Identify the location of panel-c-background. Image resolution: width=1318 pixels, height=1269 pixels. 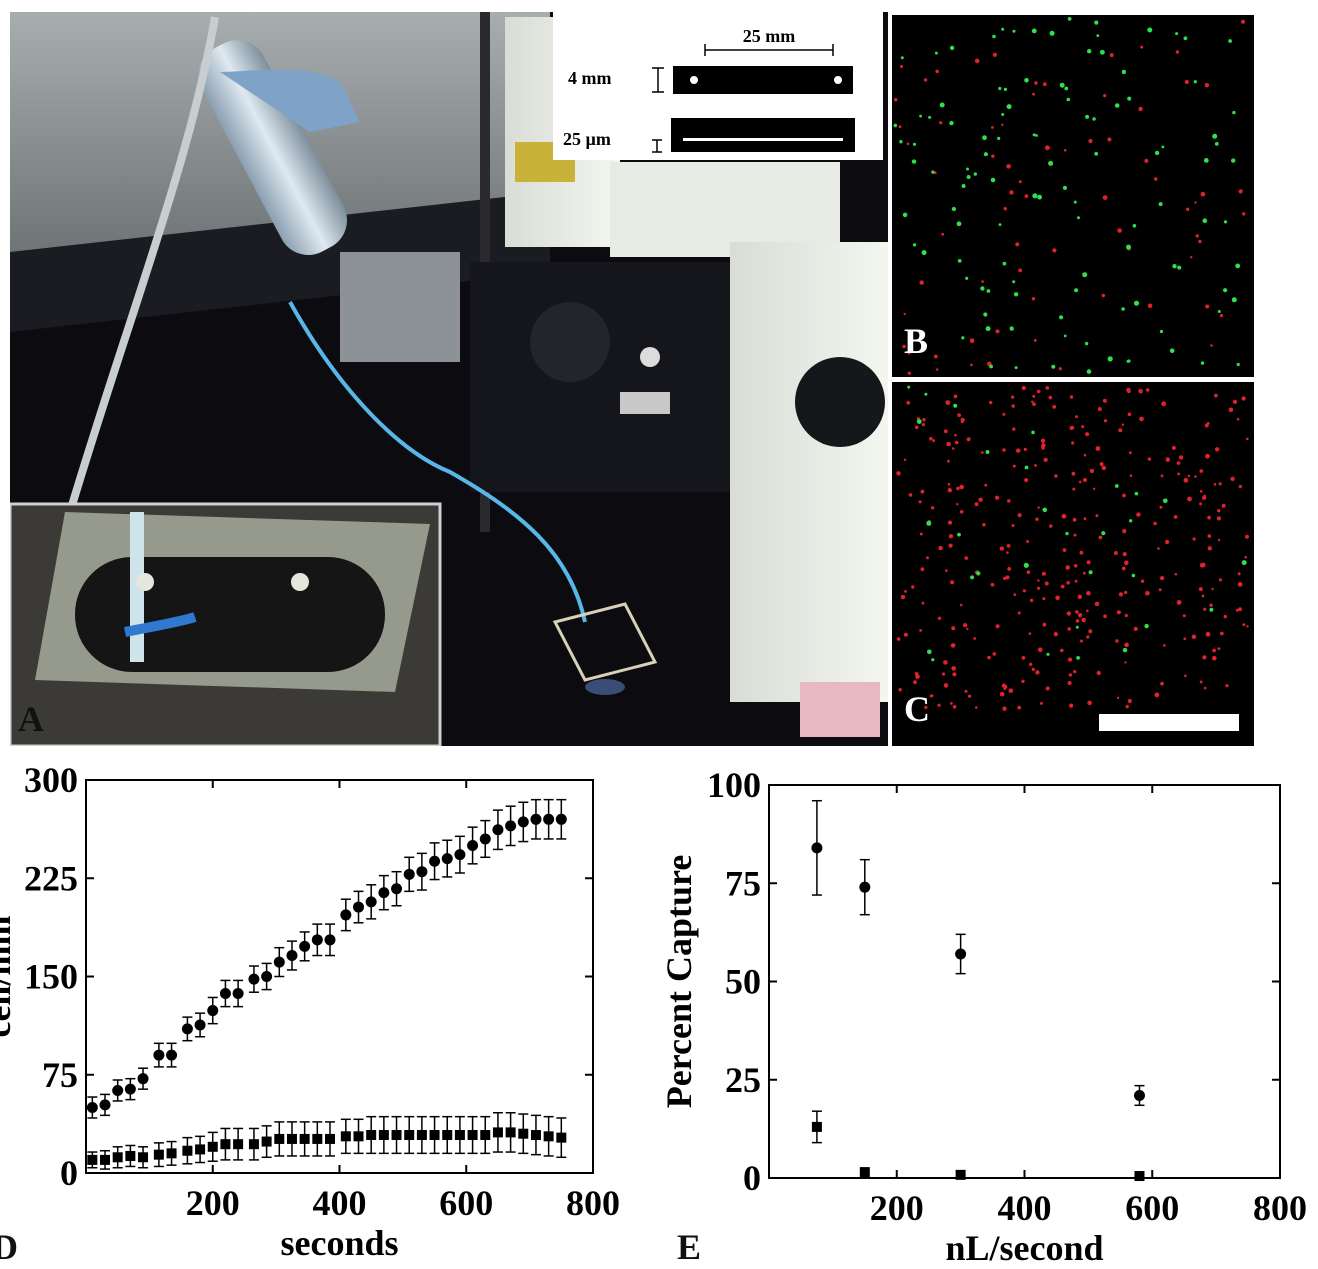
(1073, 564).